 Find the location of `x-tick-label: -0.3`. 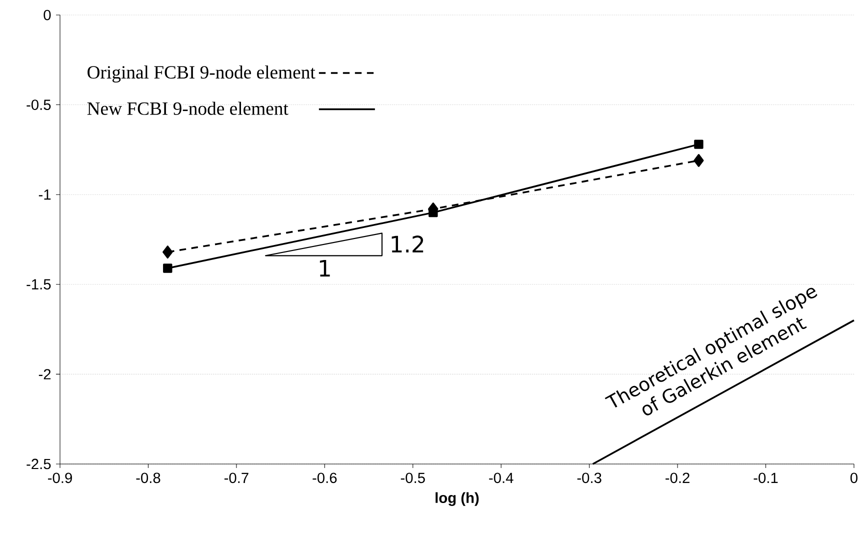

x-tick-label: -0.3 is located at coordinates (589, 478).